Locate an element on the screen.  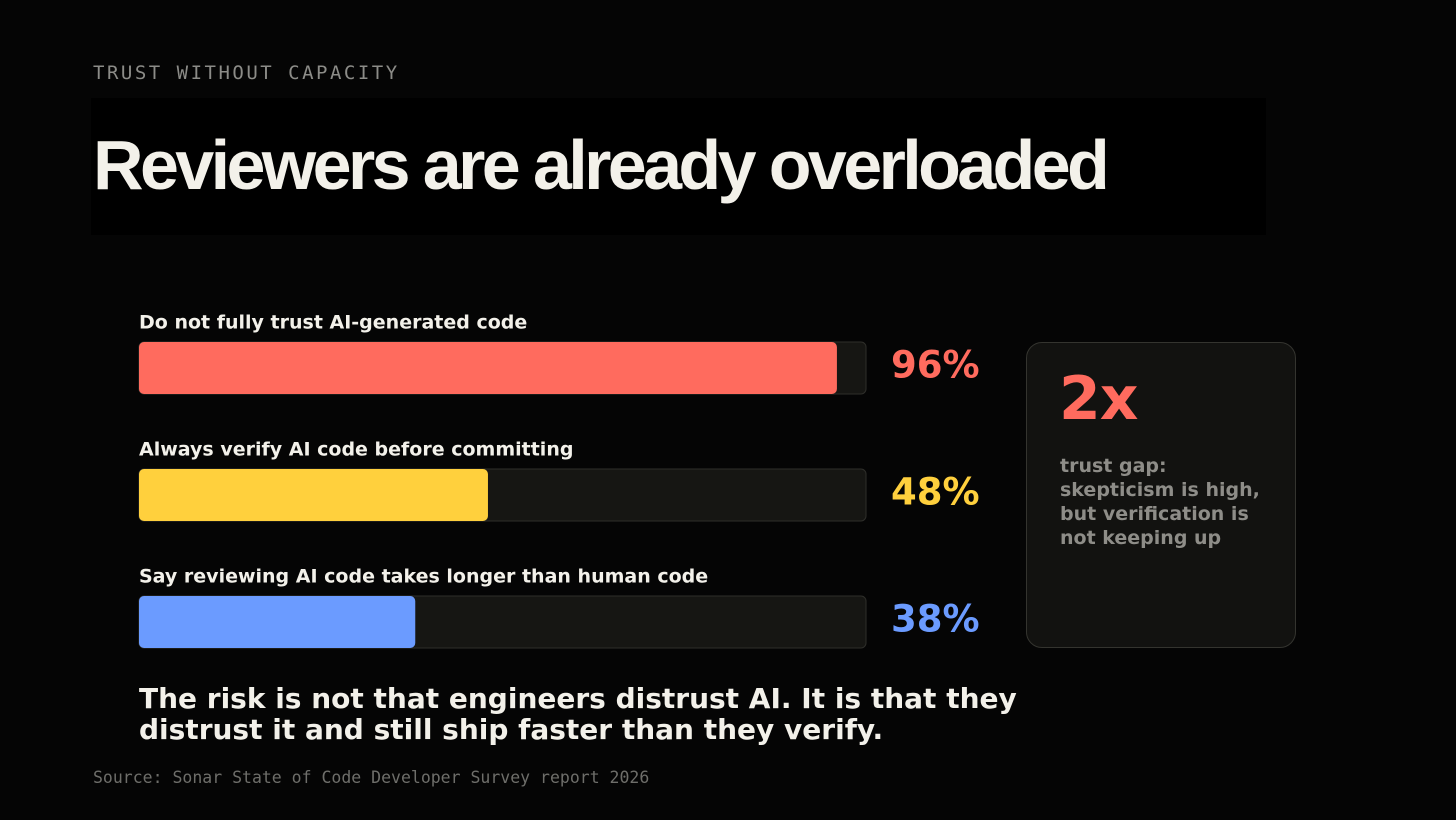
value-label: 48% is located at coordinates (935, 492).